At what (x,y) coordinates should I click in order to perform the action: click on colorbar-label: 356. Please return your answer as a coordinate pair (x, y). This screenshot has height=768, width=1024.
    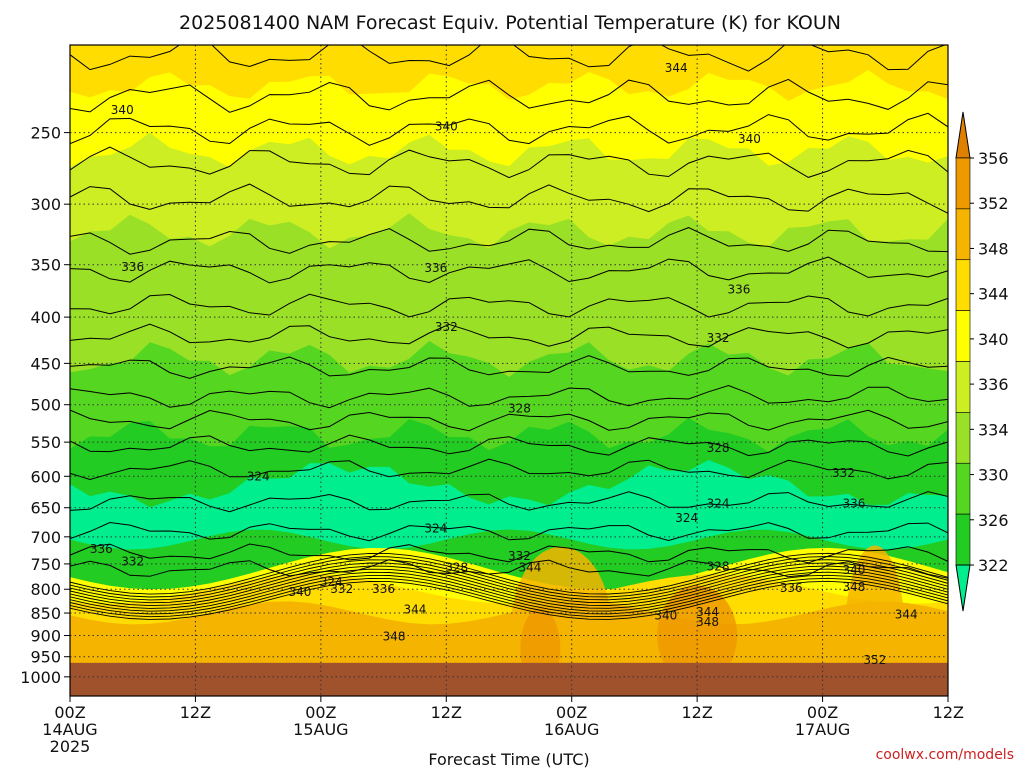
    Looking at the image, I should click on (993, 158).